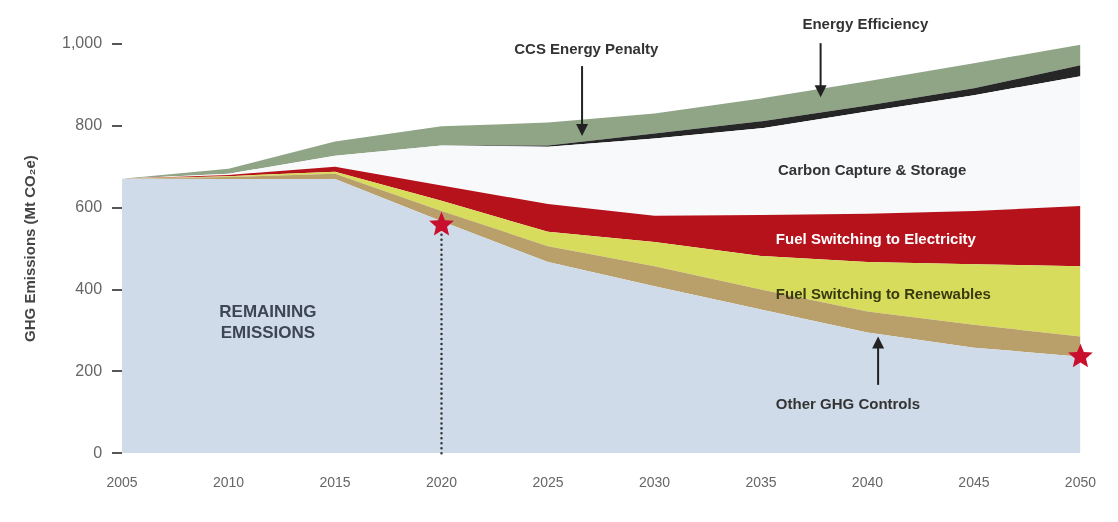  Describe the element at coordinates (876, 239) in the screenshot. I see `series-label: Fuel Switching to Electricity` at that location.